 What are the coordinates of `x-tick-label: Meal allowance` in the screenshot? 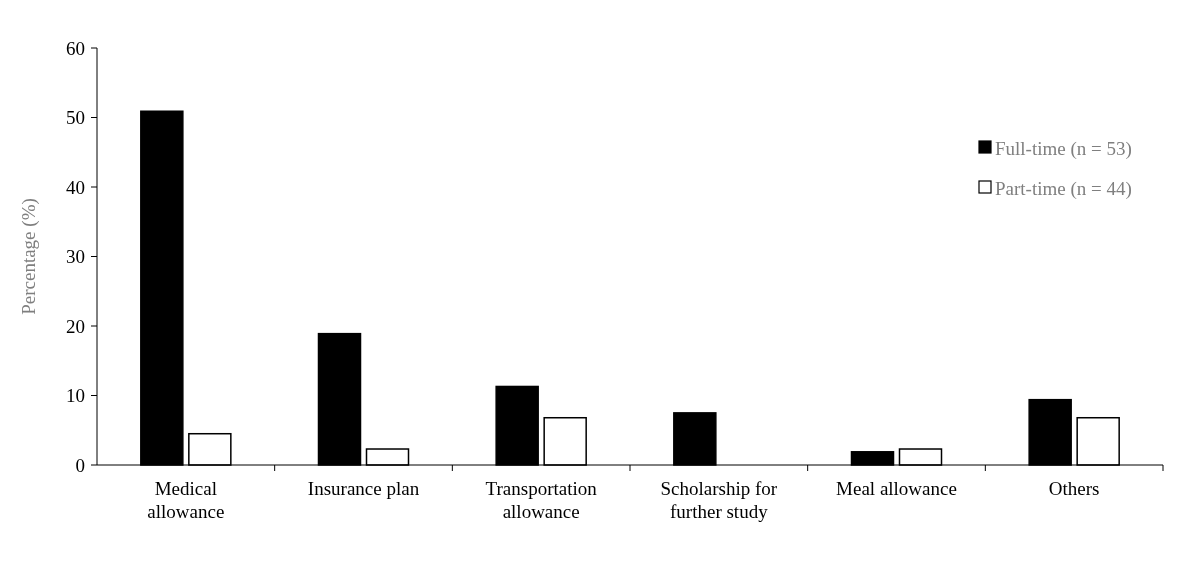 It's located at (896, 488).